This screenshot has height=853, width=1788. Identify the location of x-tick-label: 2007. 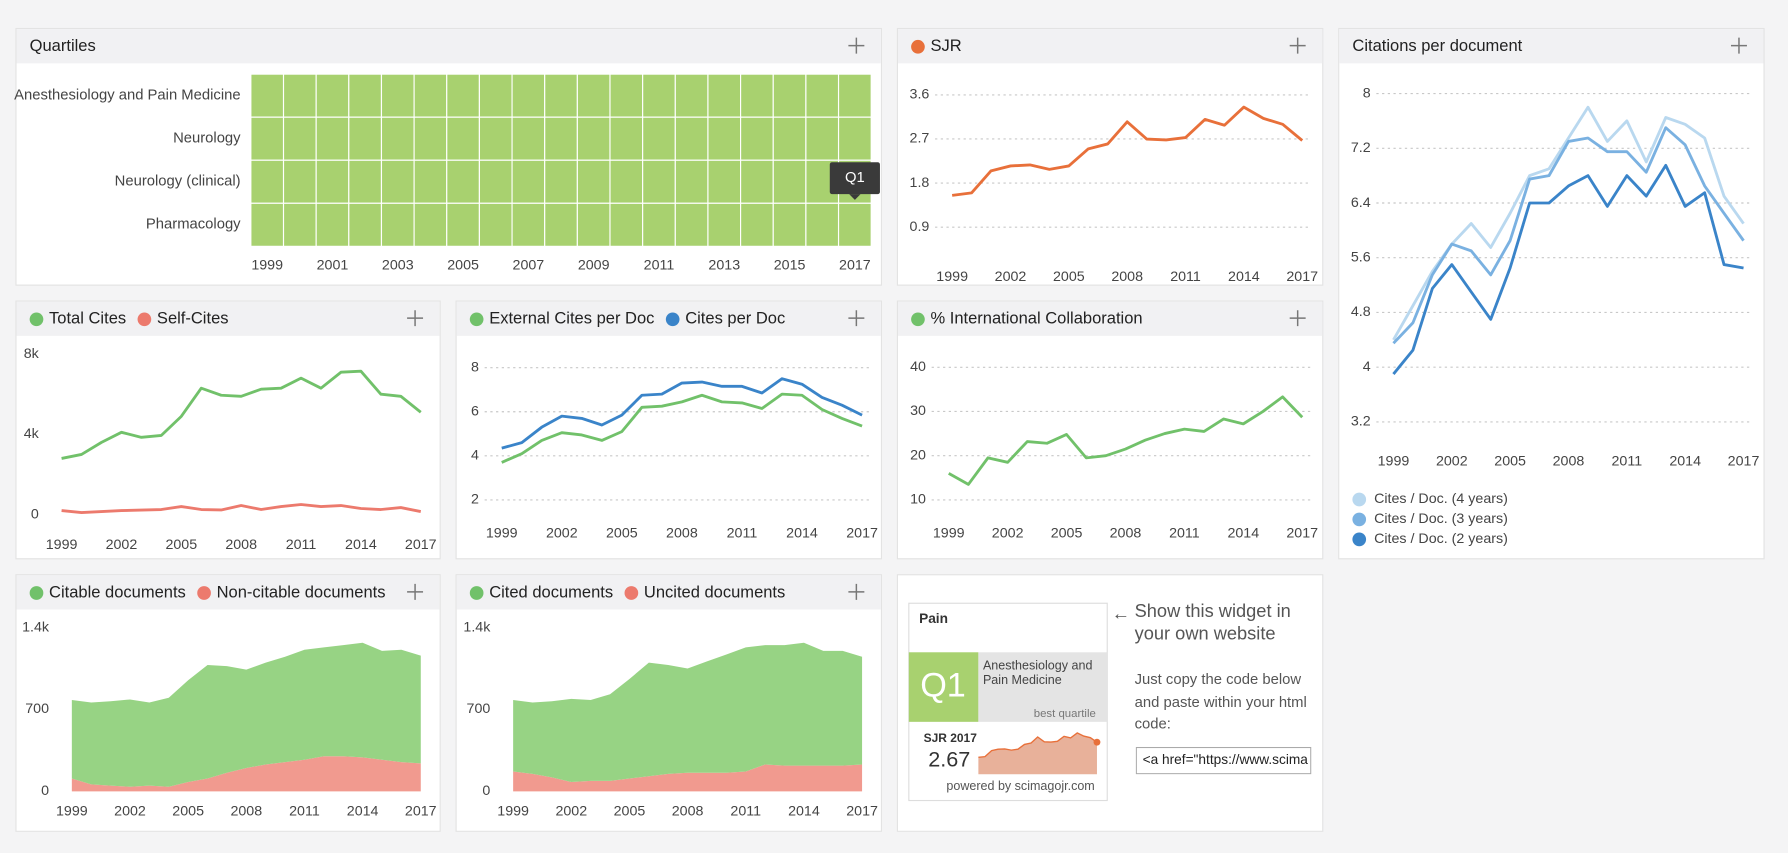
(529, 265).